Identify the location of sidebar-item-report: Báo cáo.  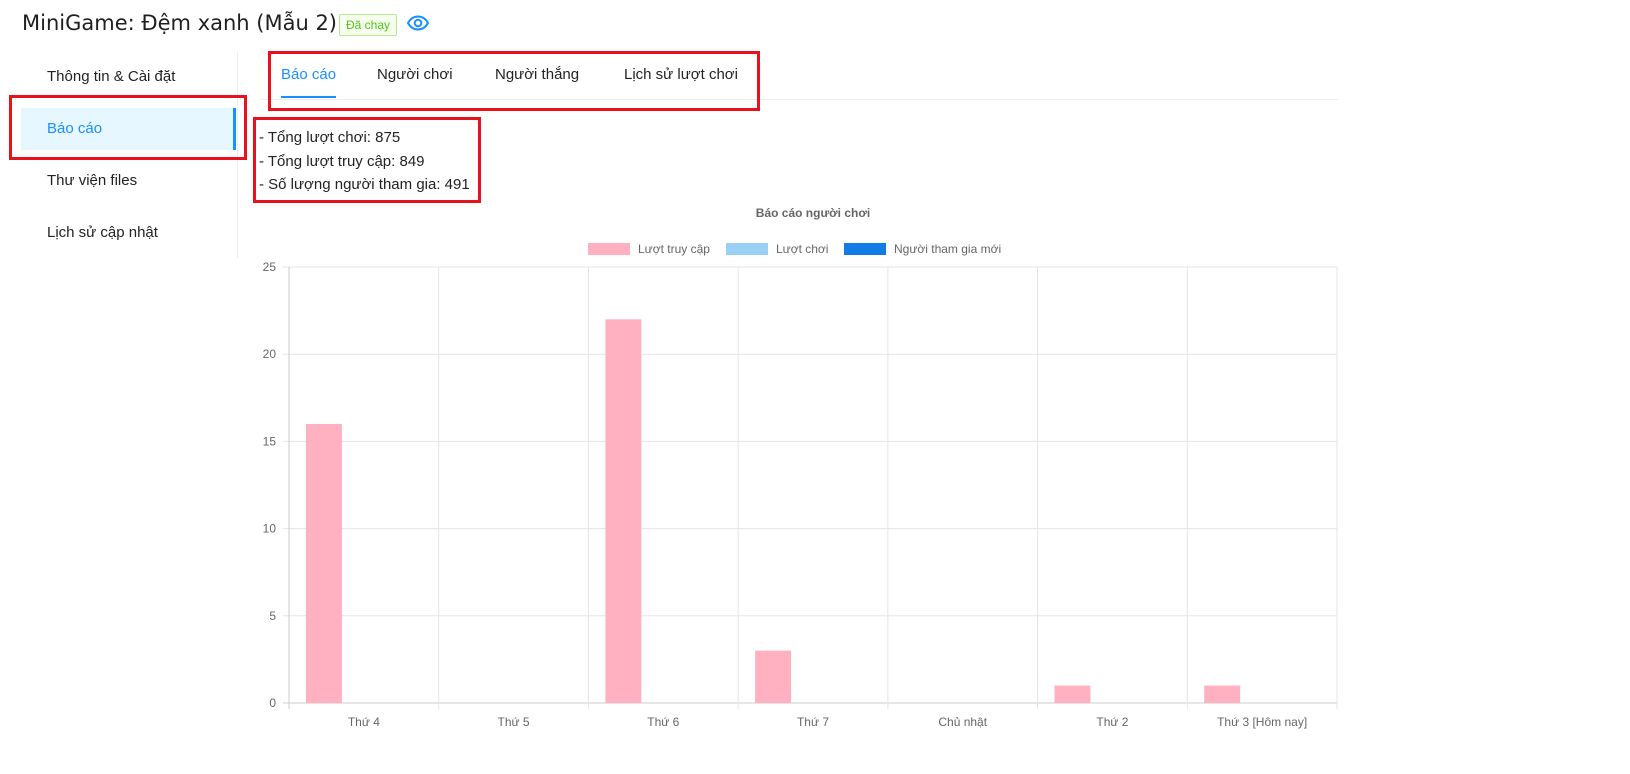
(128, 129).